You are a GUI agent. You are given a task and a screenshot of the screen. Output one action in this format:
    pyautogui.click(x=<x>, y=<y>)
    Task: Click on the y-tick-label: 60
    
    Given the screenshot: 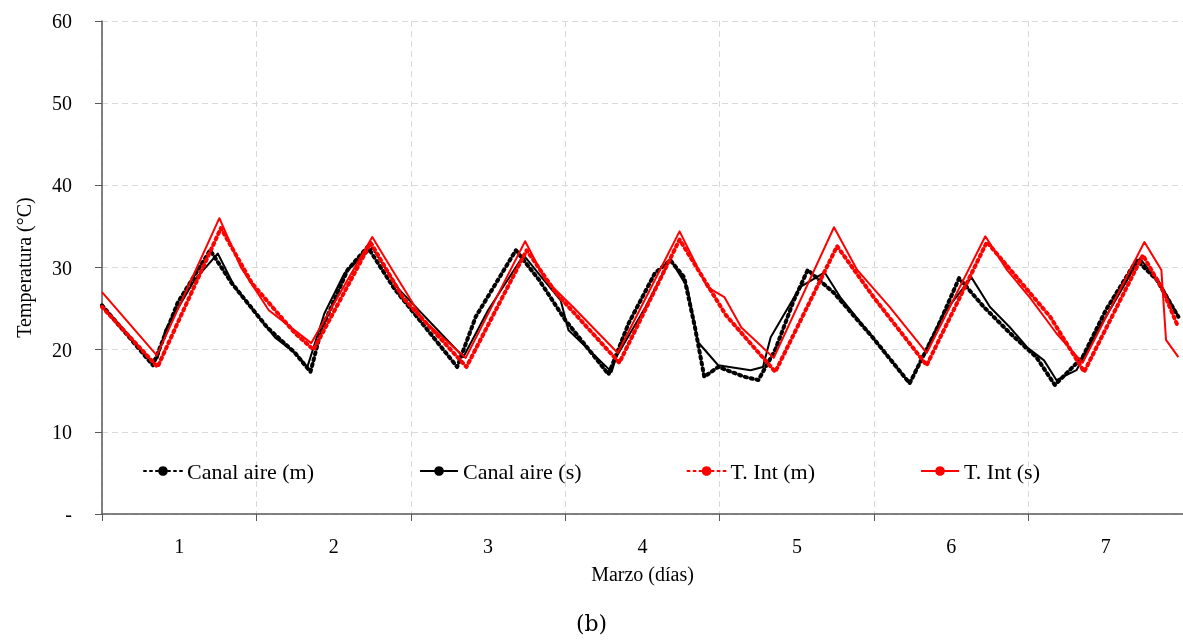 What is the action you would take?
    pyautogui.click(x=62, y=21)
    